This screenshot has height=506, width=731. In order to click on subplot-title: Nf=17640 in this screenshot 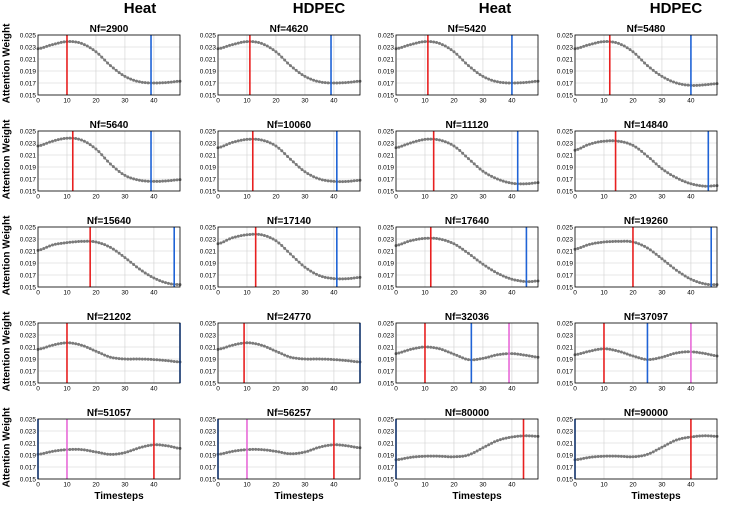, I will do `click(467, 221)`.